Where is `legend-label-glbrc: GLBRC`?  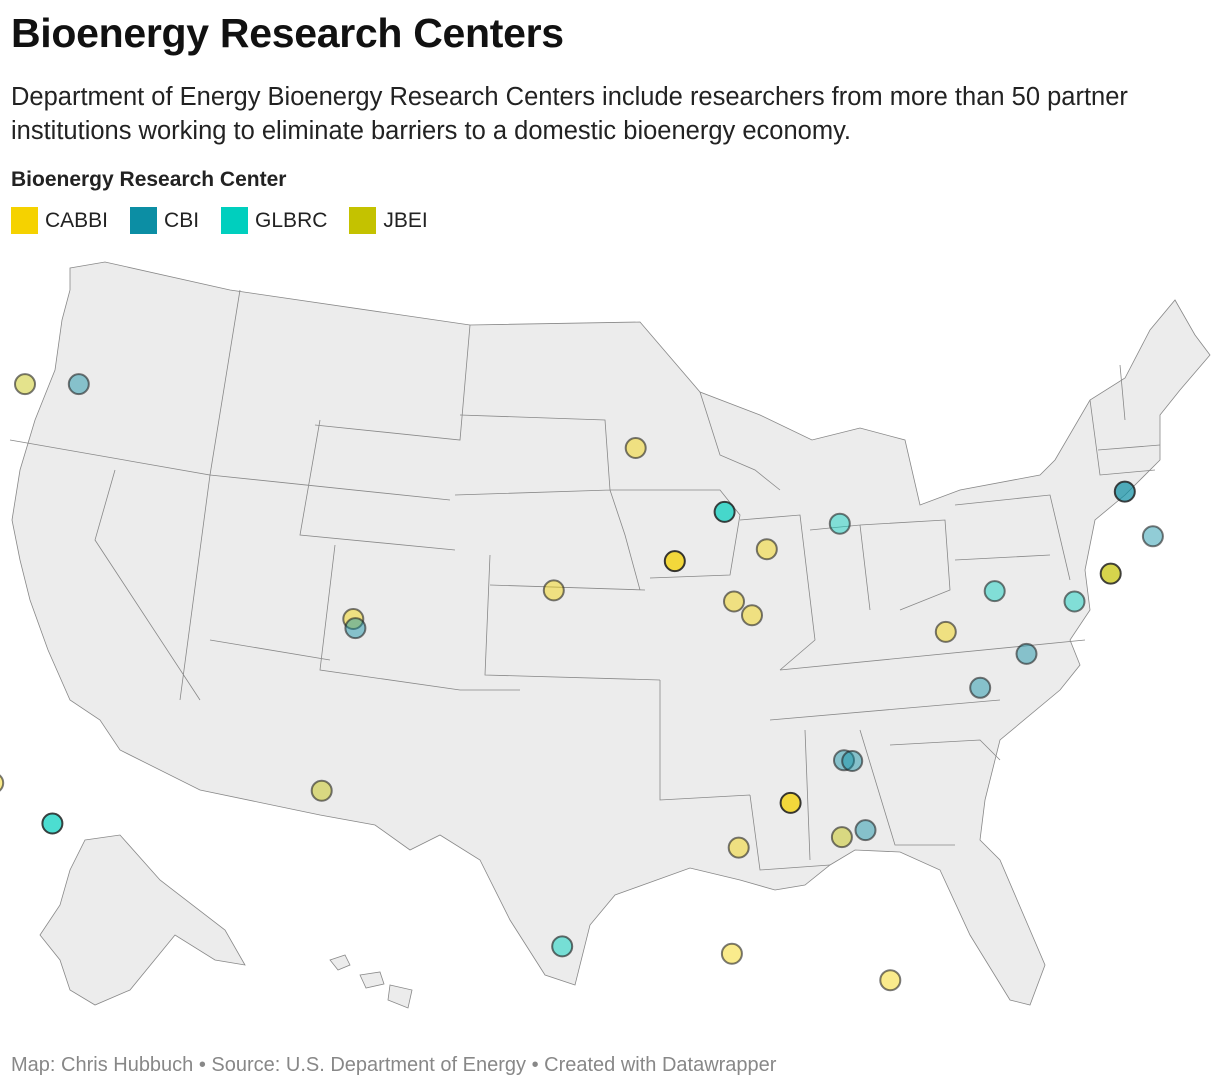
legend-label-glbrc: GLBRC is located at coordinates (291, 220).